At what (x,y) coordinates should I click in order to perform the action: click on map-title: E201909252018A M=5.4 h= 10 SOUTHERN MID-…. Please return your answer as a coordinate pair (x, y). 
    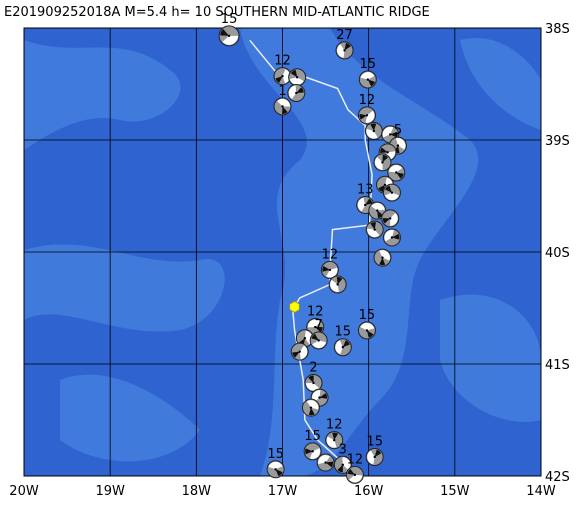
    Looking at the image, I should click on (217, 12).